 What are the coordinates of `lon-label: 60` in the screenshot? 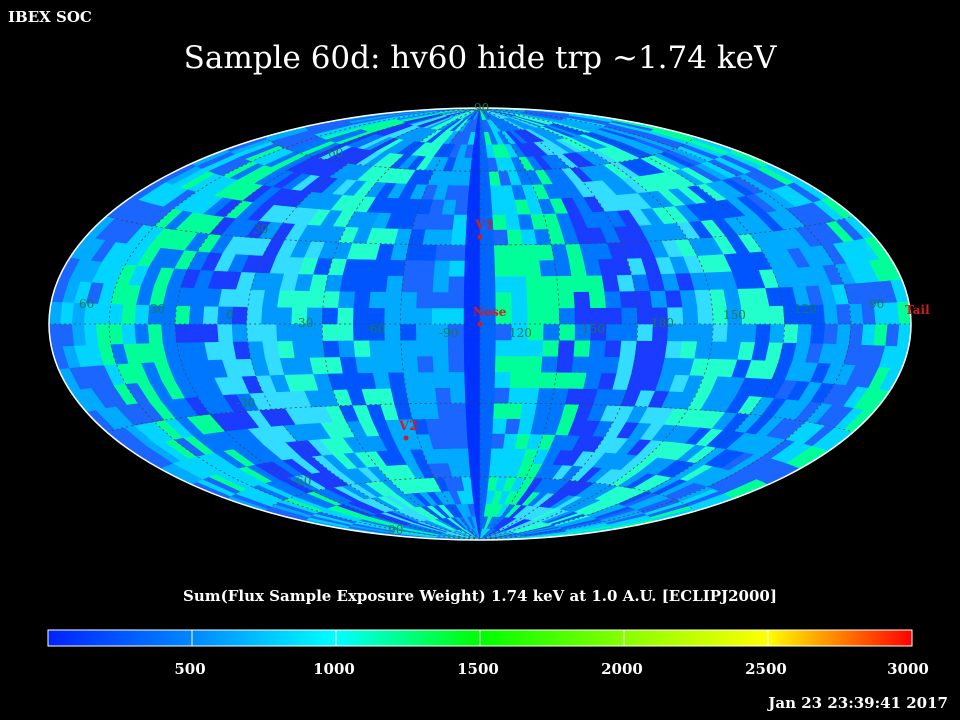 It's located at (86, 304).